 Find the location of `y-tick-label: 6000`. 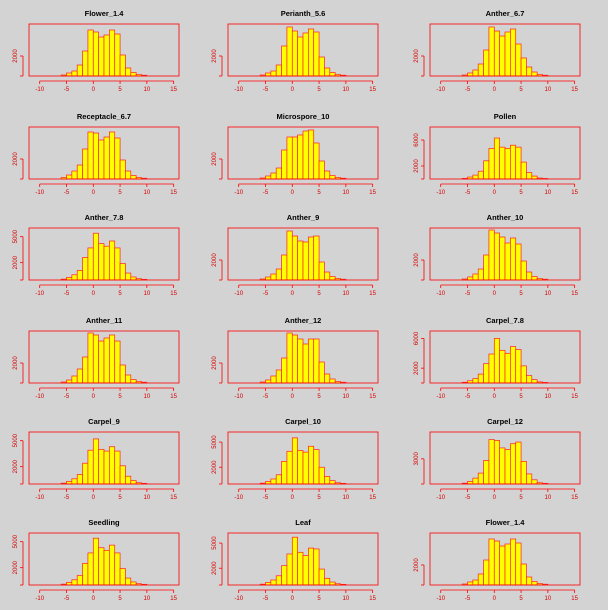

y-tick-label: 6000 is located at coordinates (417, 140).